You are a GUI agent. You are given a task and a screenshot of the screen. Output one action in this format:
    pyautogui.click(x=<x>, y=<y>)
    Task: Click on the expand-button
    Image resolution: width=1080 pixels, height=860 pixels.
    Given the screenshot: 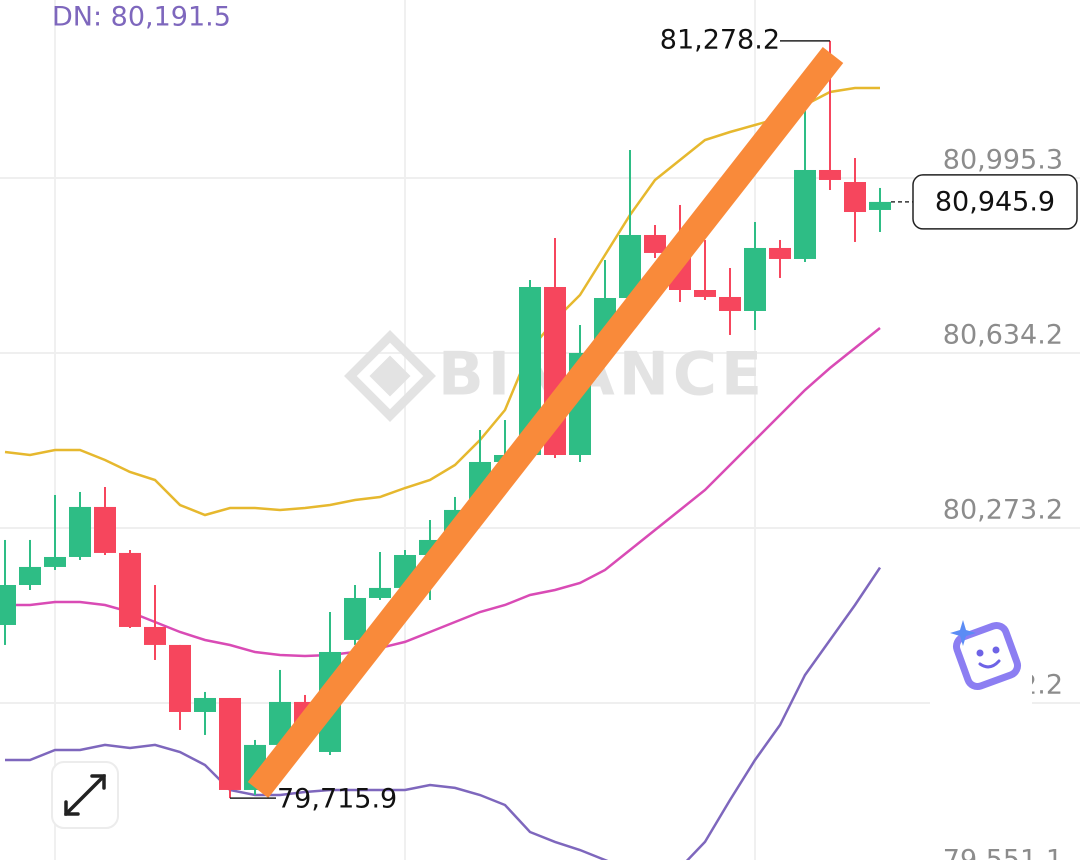 What is the action you would take?
    pyautogui.click(x=85, y=795)
    